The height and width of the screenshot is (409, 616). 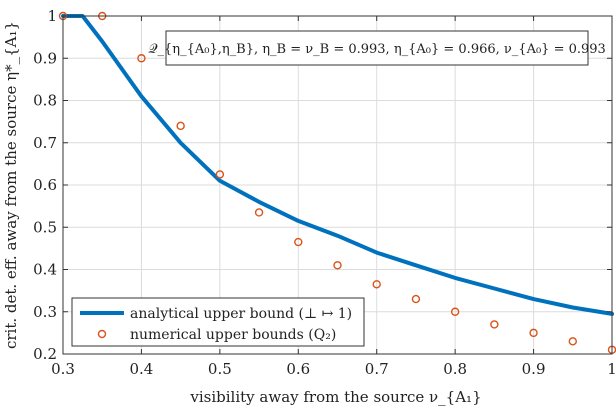 What do you see at coordinates (102, 334) in the screenshot?
I see `legend-circle-marker` at bounding box center [102, 334].